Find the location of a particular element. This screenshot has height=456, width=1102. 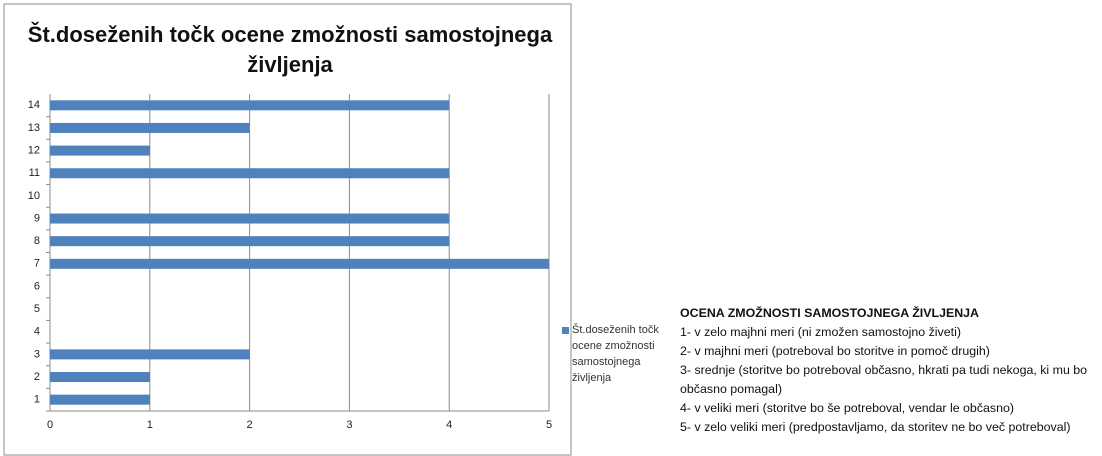

y-tick-label: 13 is located at coordinates (34, 128).